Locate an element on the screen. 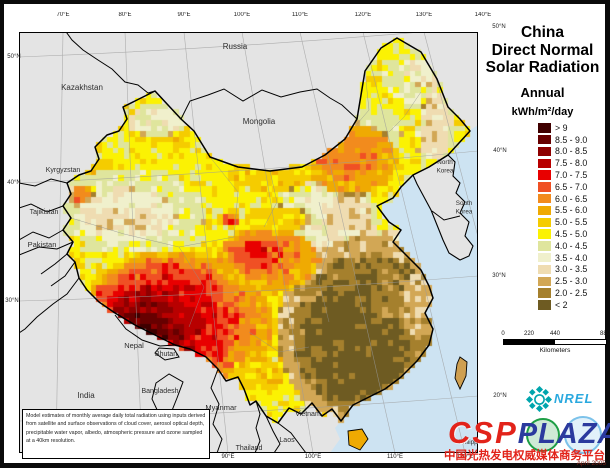 The width and height of the screenshot is (610, 468). legend-label: > 9 is located at coordinates (561, 127).